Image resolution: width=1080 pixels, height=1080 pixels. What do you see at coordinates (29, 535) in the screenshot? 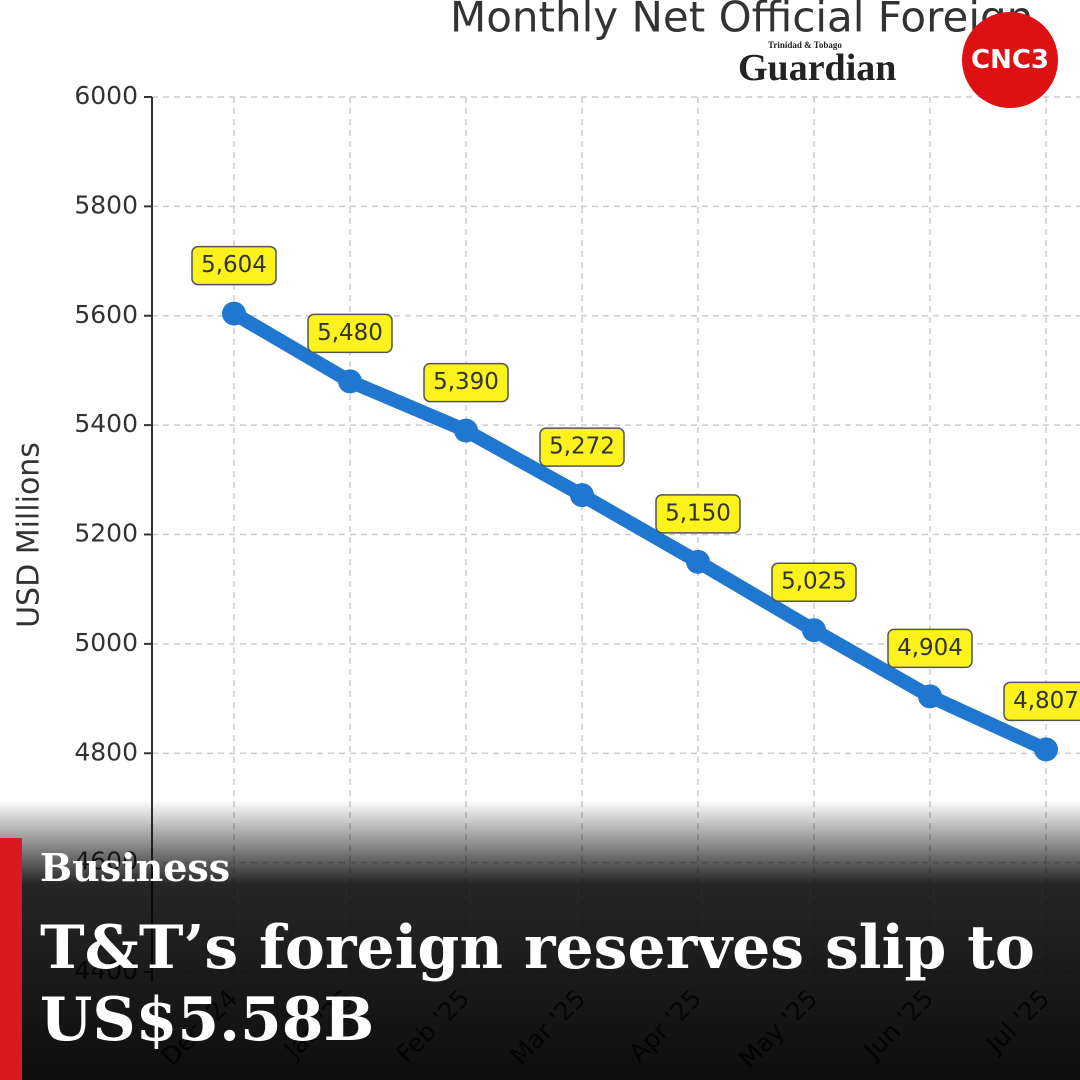
I see `y-axis-label: USD Millions` at bounding box center [29, 535].